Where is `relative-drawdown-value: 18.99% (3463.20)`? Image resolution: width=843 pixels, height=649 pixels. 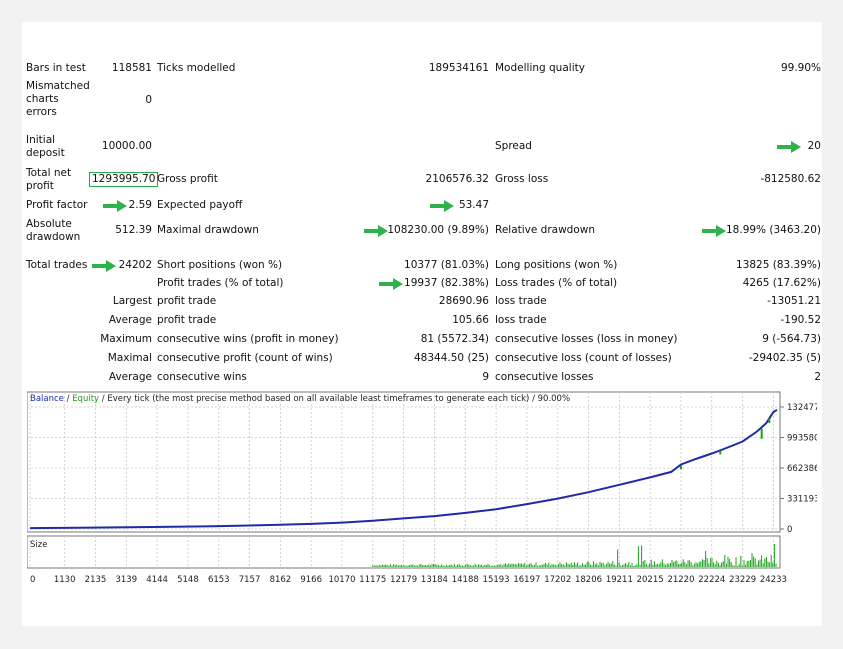 relative-drawdown-value: 18.99% (3463.20) is located at coordinates (773, 230).